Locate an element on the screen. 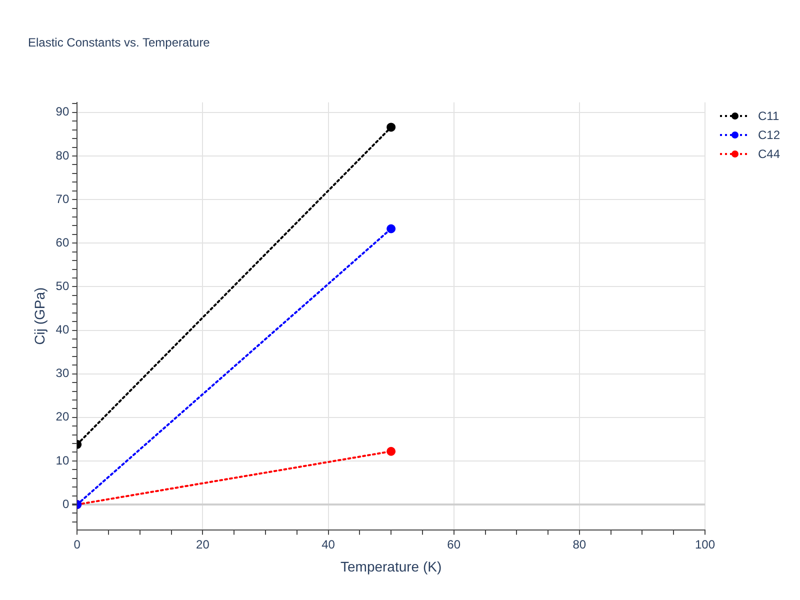 This screenshot has width=800, height=600. y-tick-label: 20 is located at coordinates (63, 417).